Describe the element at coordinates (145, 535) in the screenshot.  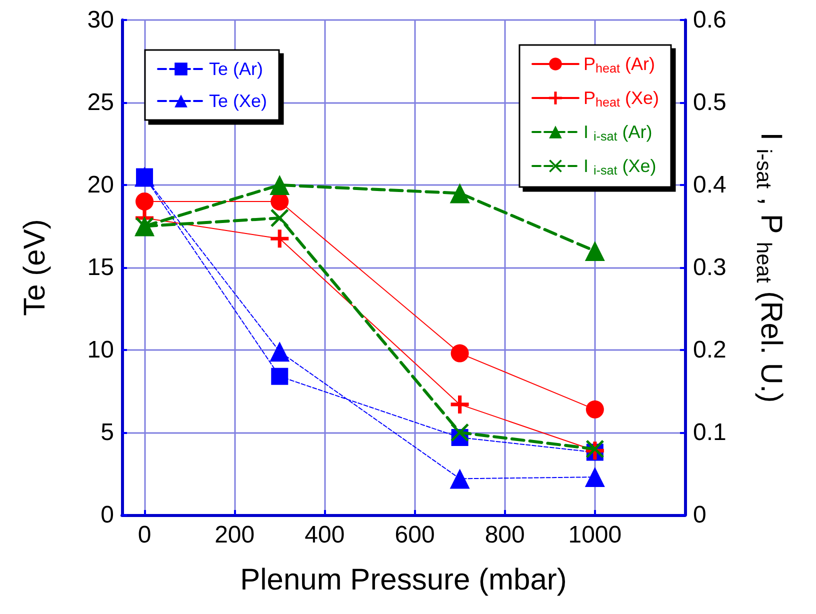
I see `x-tick-label: 0` at that location.